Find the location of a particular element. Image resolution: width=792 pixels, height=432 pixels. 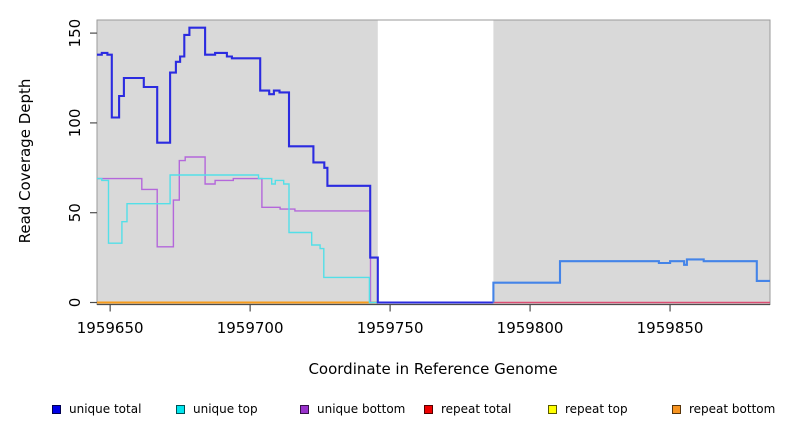

x-tick-label: 1959650 is located at coordinates (110, 328).